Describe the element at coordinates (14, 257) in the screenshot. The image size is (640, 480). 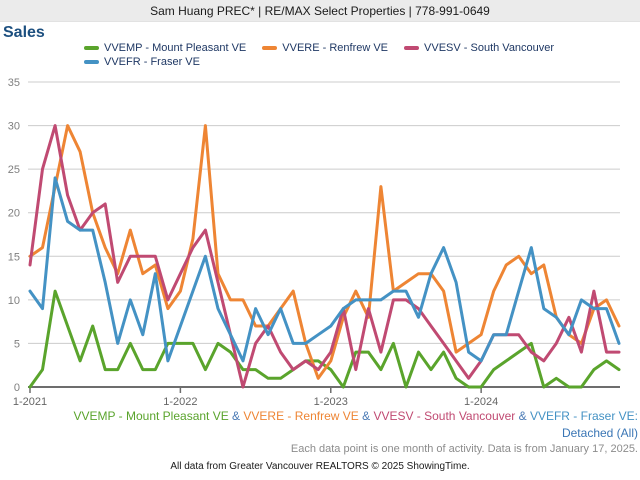
I see `y-axis-tick-label: 15` at that location.